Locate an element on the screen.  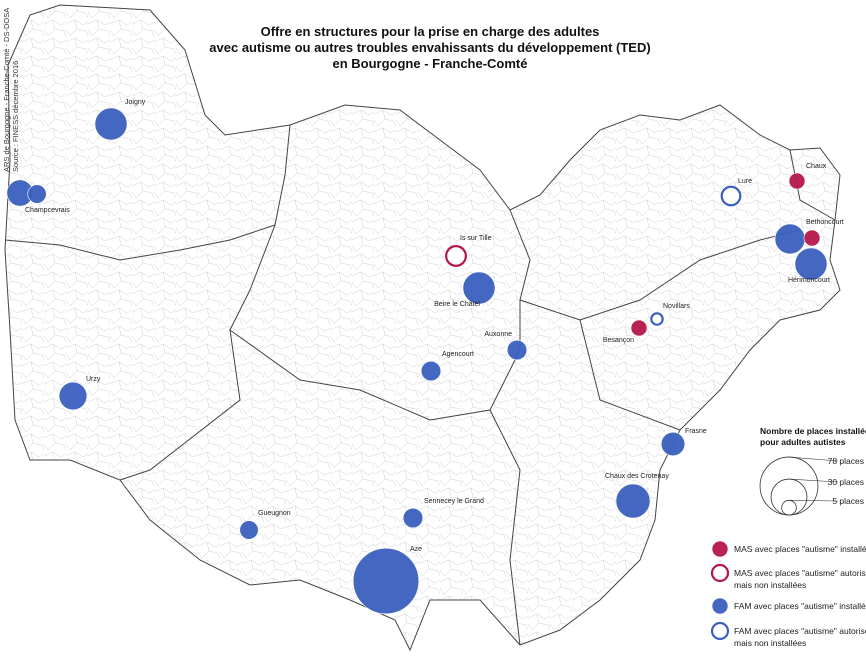
site-label: Bethoncourt is located at coordinates (825, 222).